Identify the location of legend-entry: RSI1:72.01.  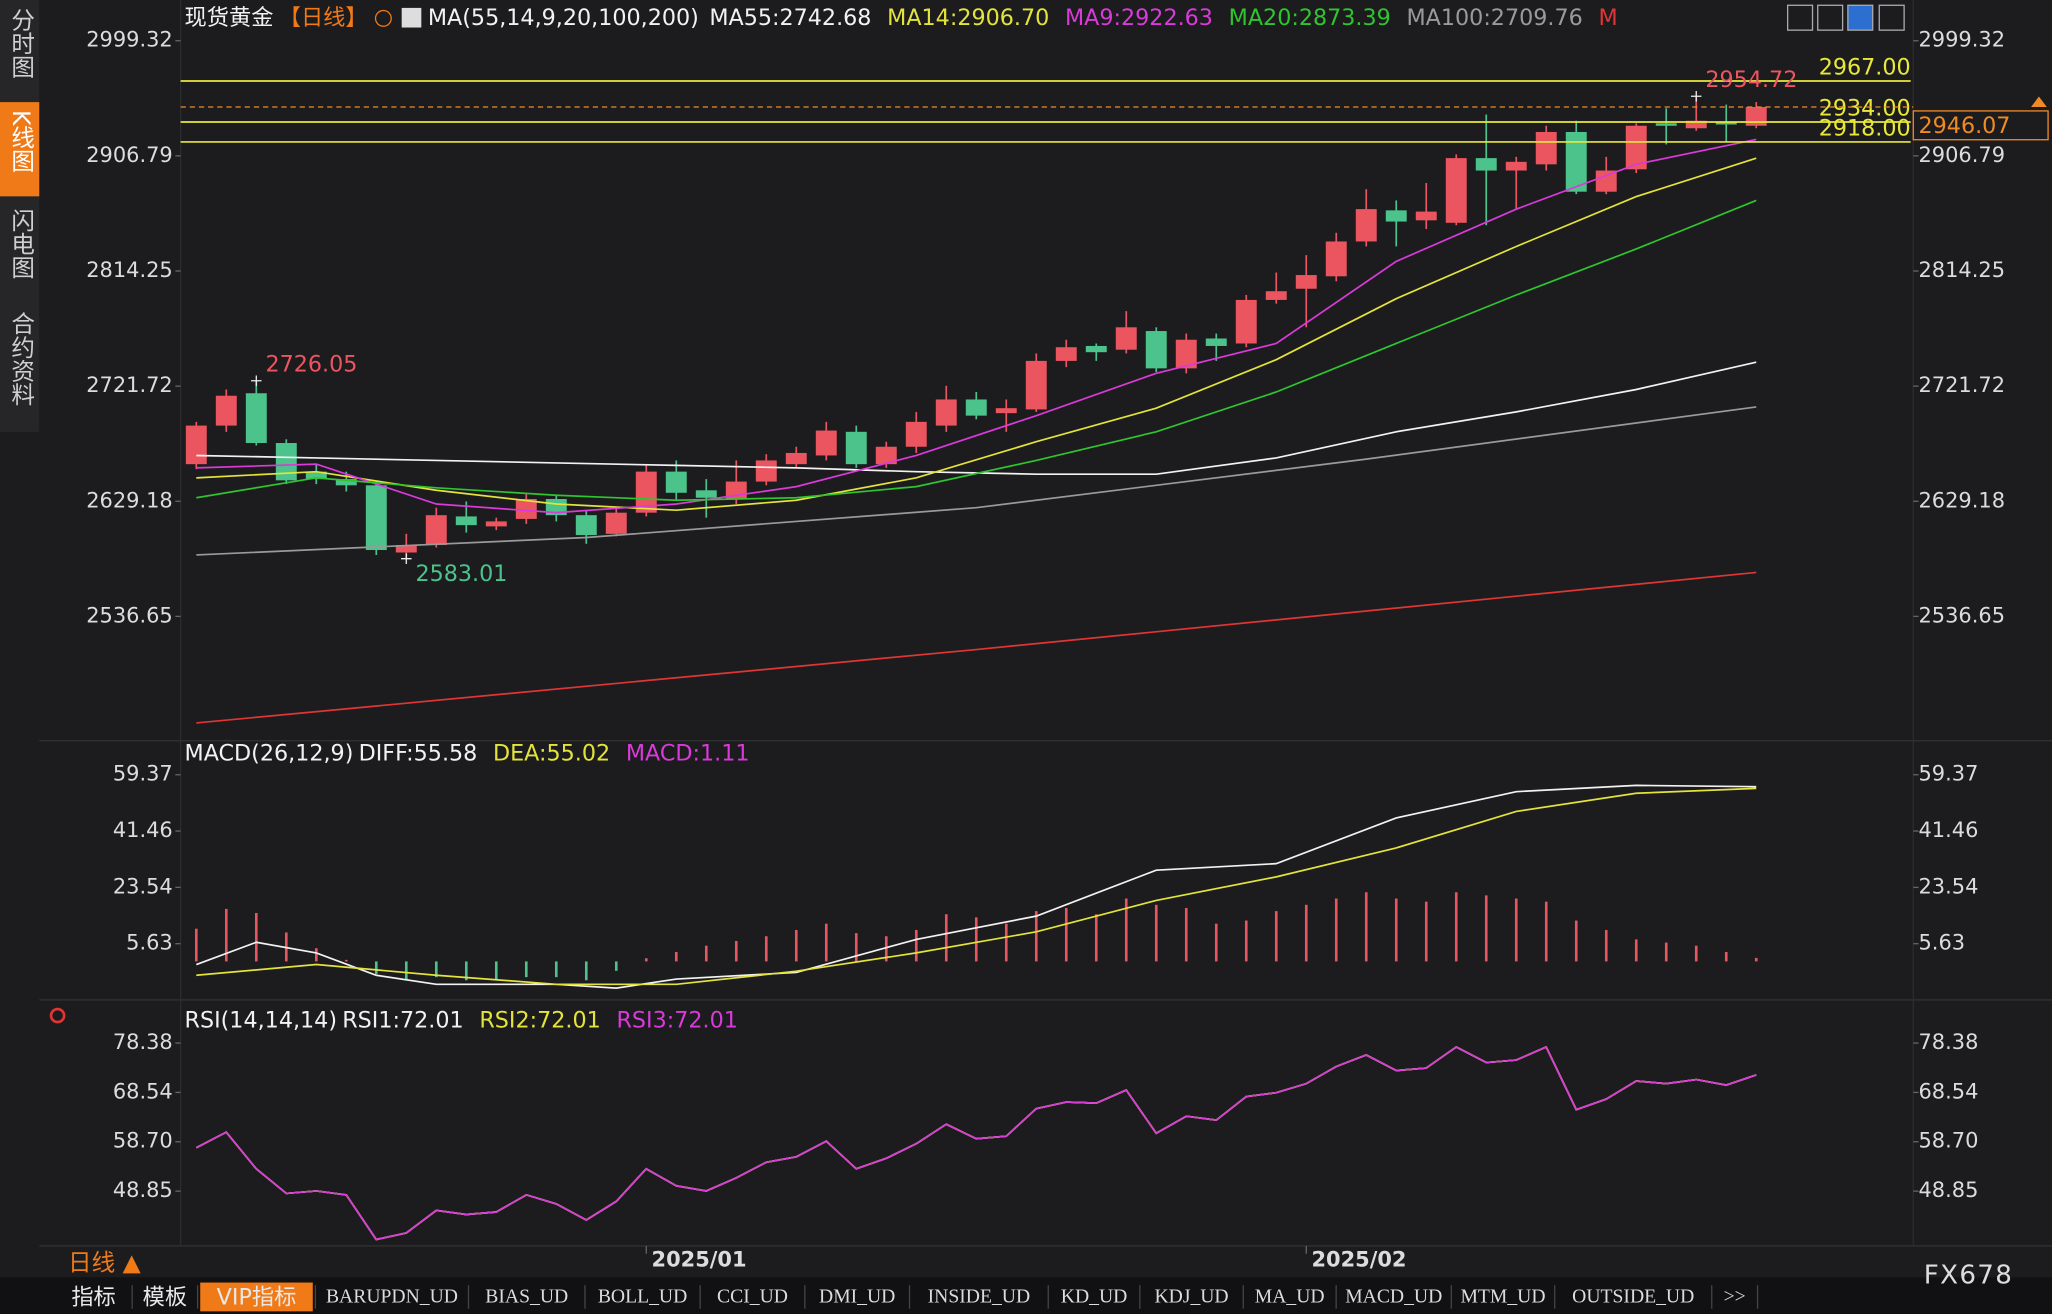
(402, 1020).